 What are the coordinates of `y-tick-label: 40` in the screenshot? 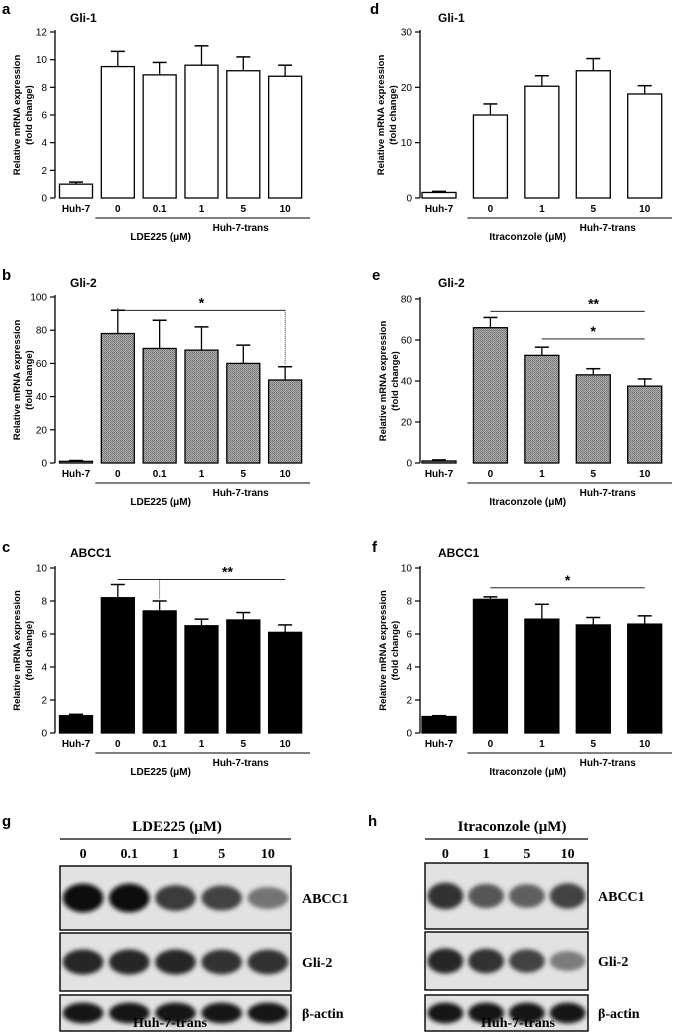 It's located at (42, 397).